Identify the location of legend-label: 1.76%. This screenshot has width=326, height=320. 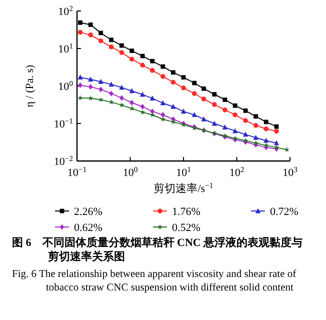
(186, 212).